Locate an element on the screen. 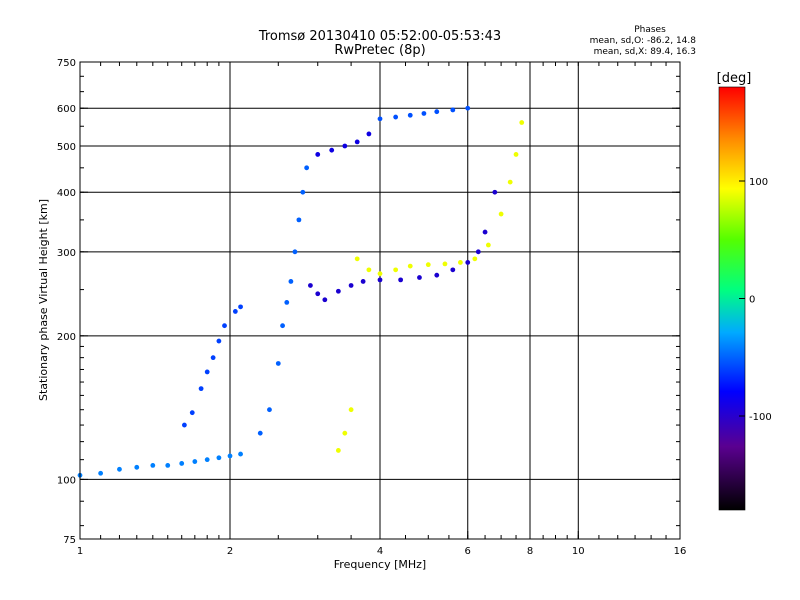  phases-o-line: mean, sd,O: -86.2, 14.8 is located at coordinates (643, 41).